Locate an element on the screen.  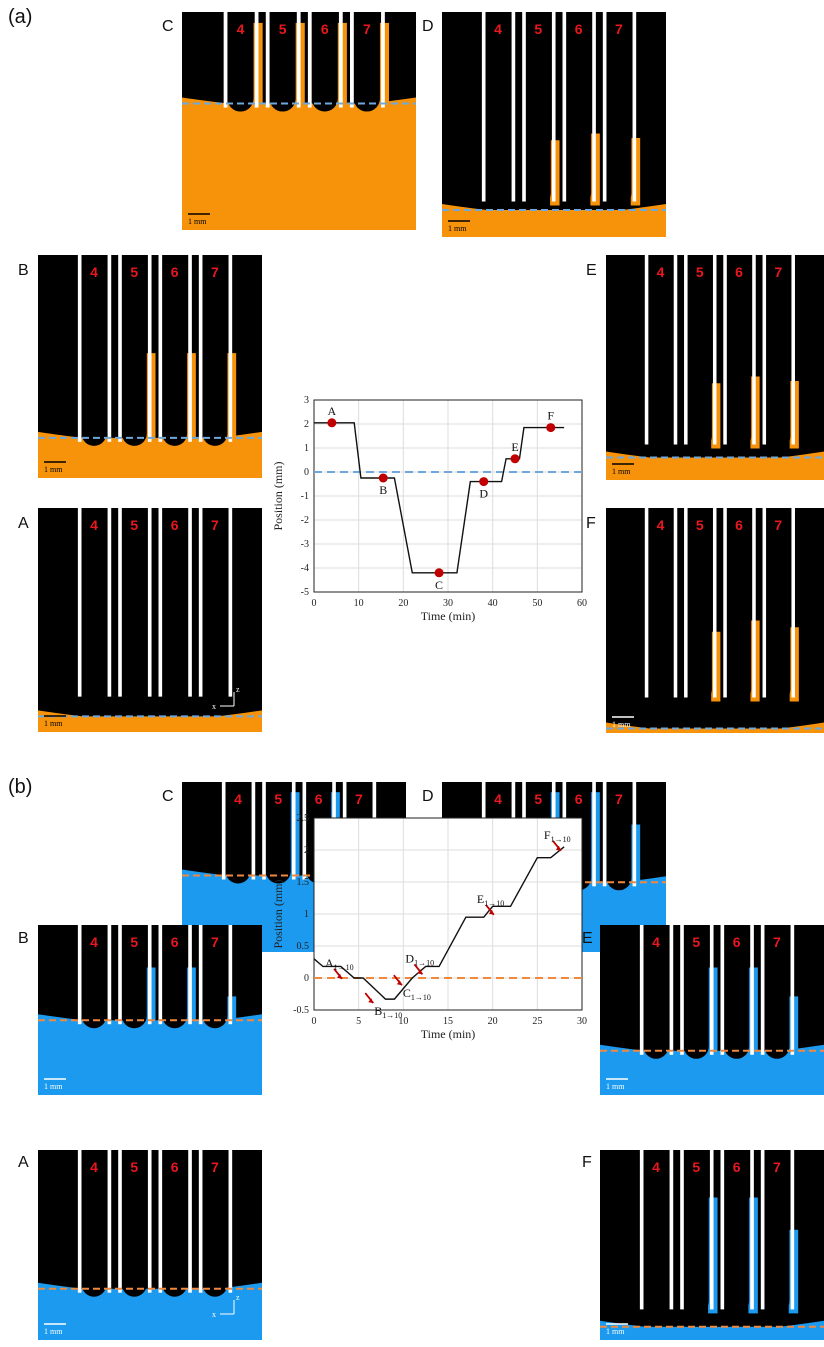
point-label: E is located at coordinates (514, 447).